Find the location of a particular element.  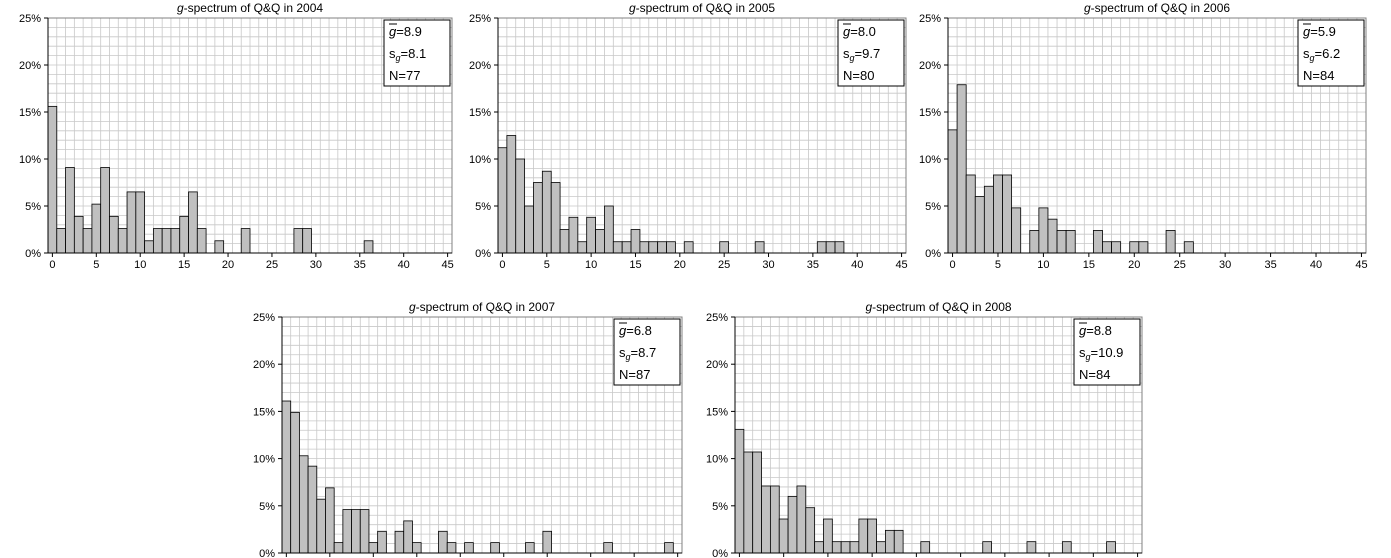

stats-sd: sg=9.7 is located at coordinates (861, 54).